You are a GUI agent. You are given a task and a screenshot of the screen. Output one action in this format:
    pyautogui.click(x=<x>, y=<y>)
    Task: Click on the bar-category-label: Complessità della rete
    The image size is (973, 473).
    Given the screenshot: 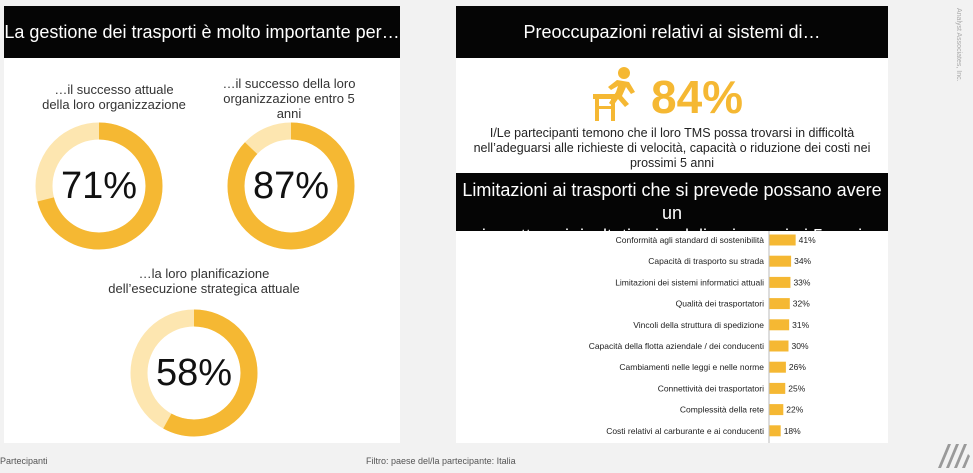 What is the action you would take?
    pyautogui.click(x=722, y=410)
    